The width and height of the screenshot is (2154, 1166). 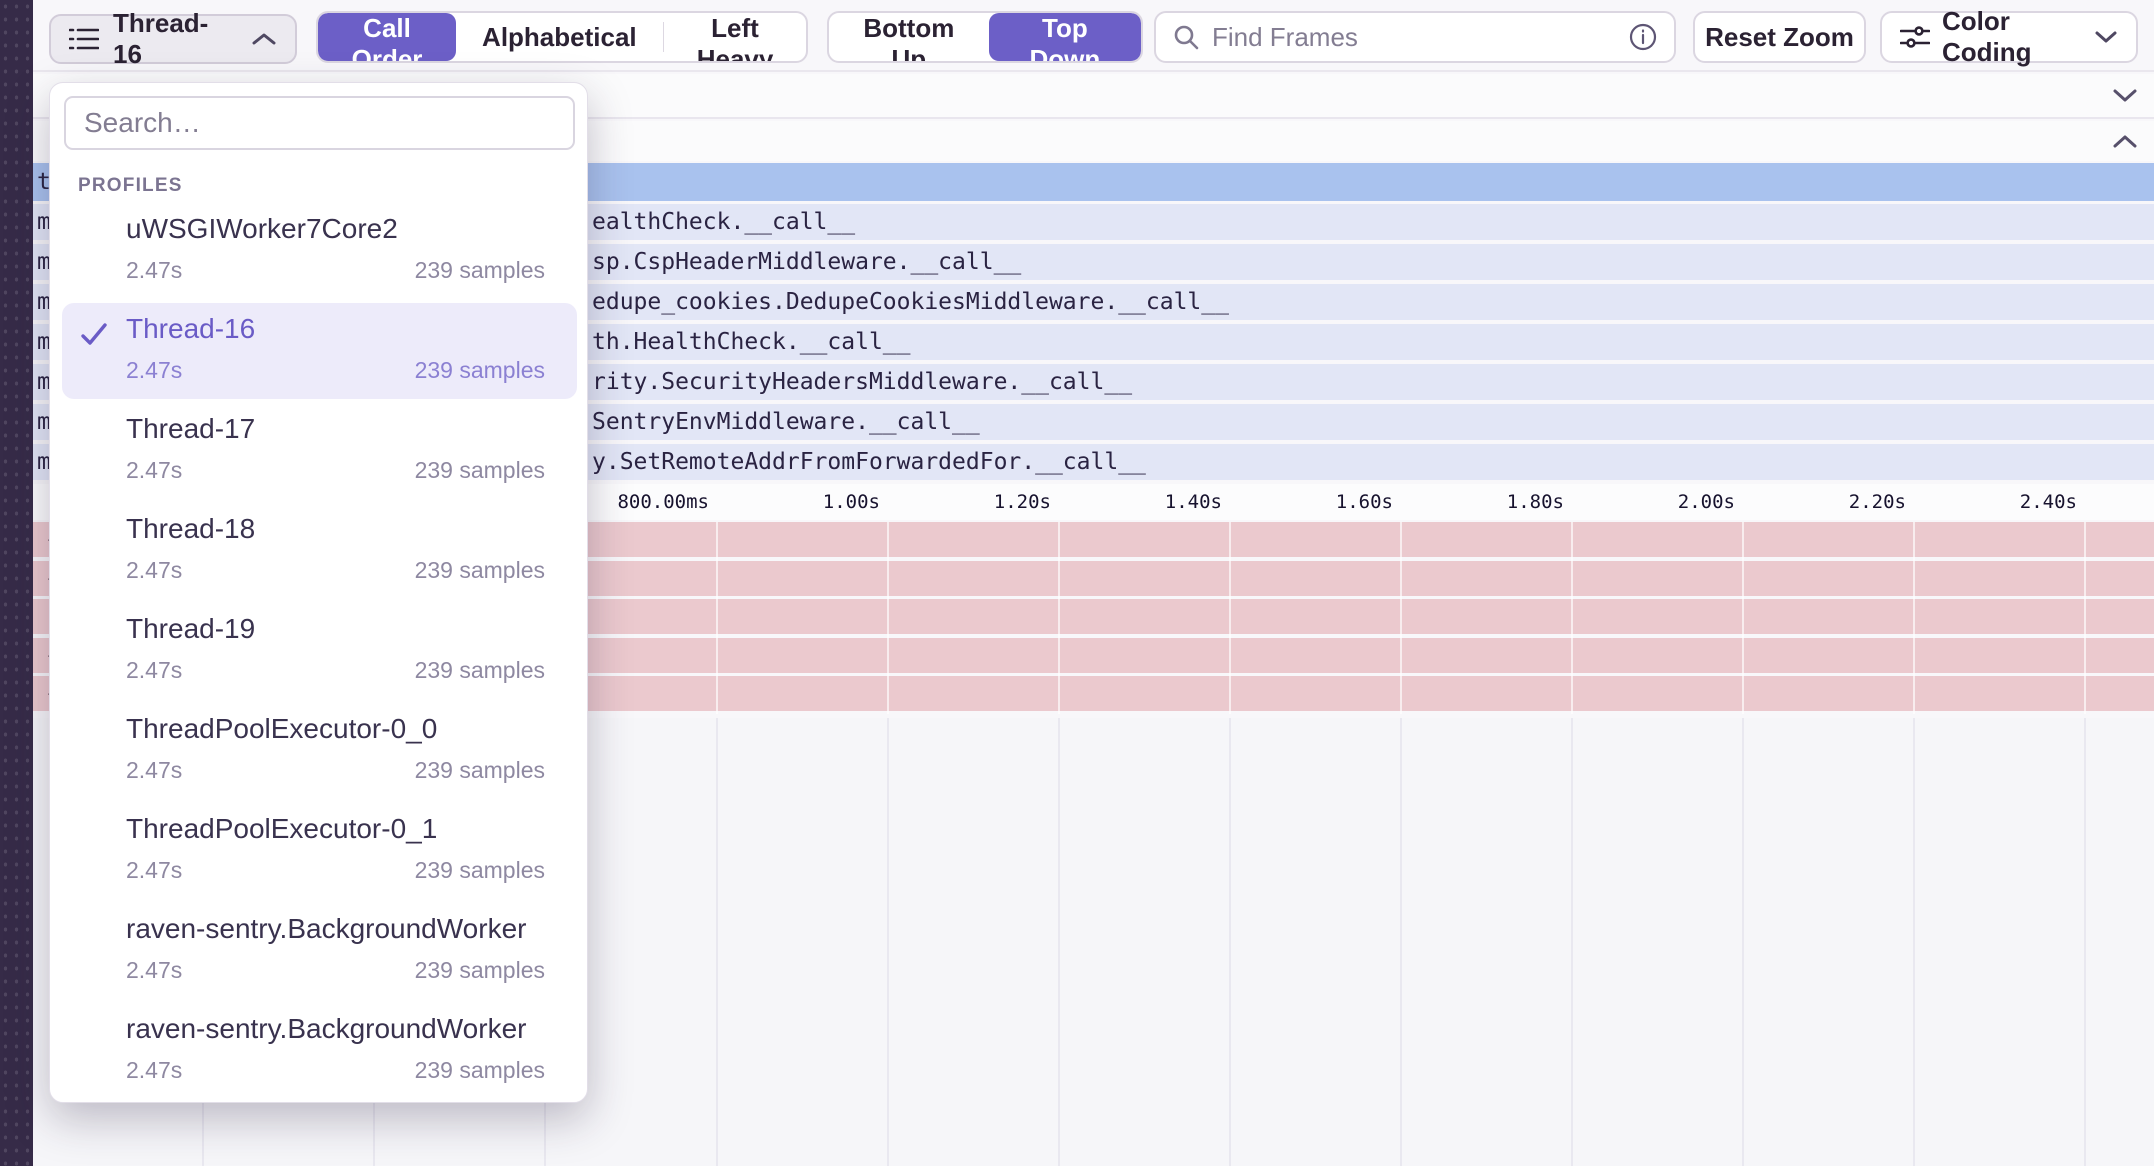 I want to click on profile-option: Thread-19 2.47s 239 samples, so click(x=319, y=651).